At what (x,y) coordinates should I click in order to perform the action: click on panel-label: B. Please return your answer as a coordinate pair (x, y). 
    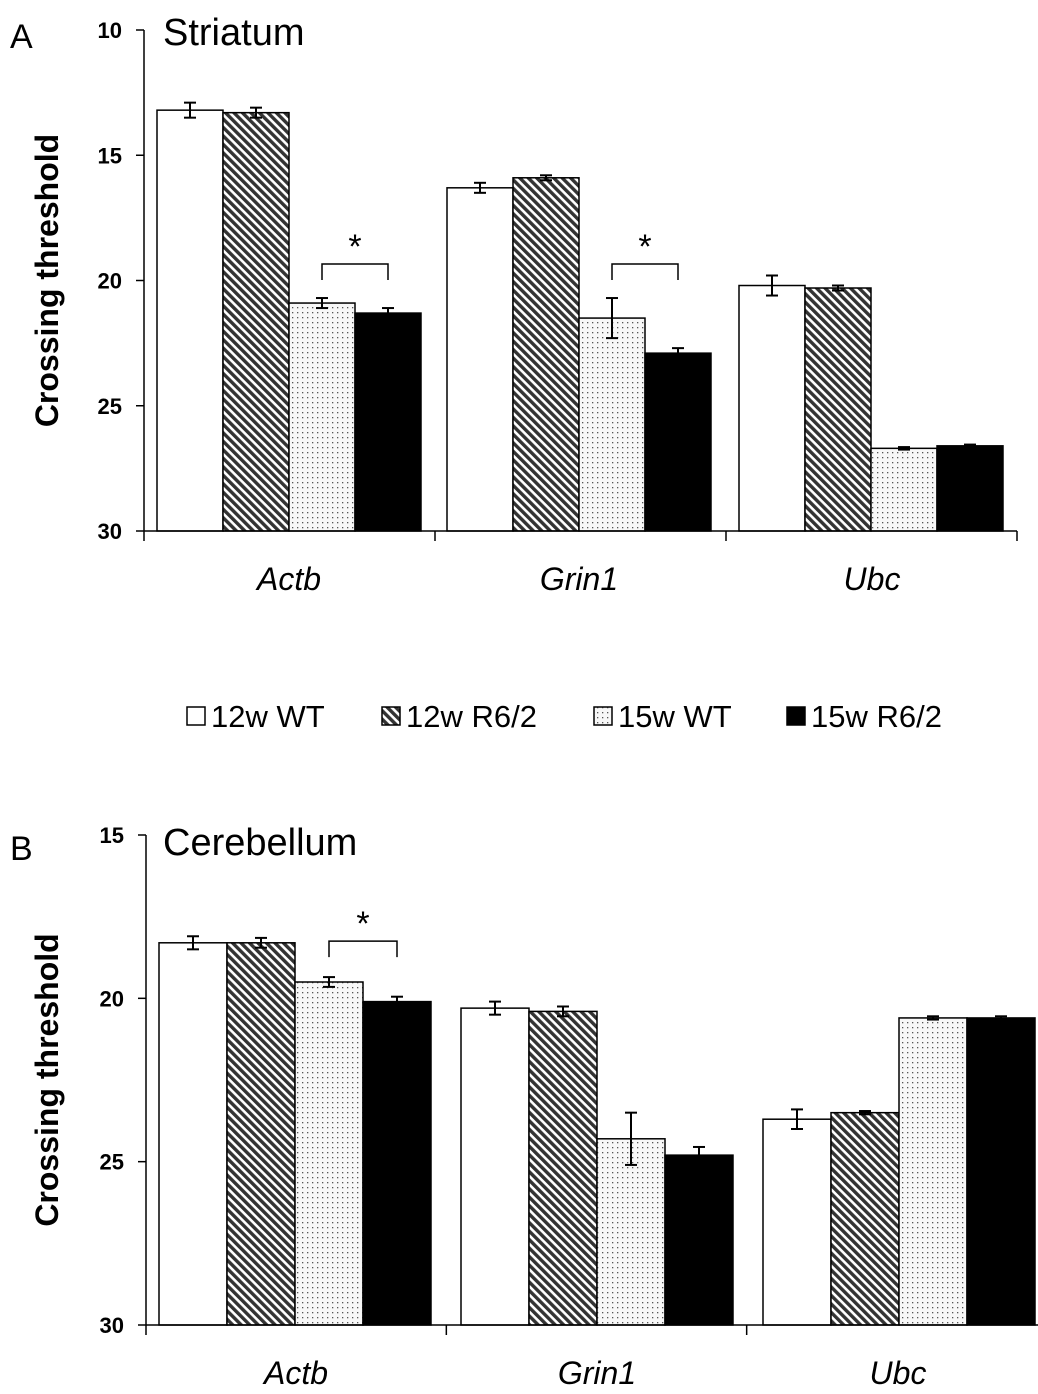
    Looking at the image, I should click on (21, 849).